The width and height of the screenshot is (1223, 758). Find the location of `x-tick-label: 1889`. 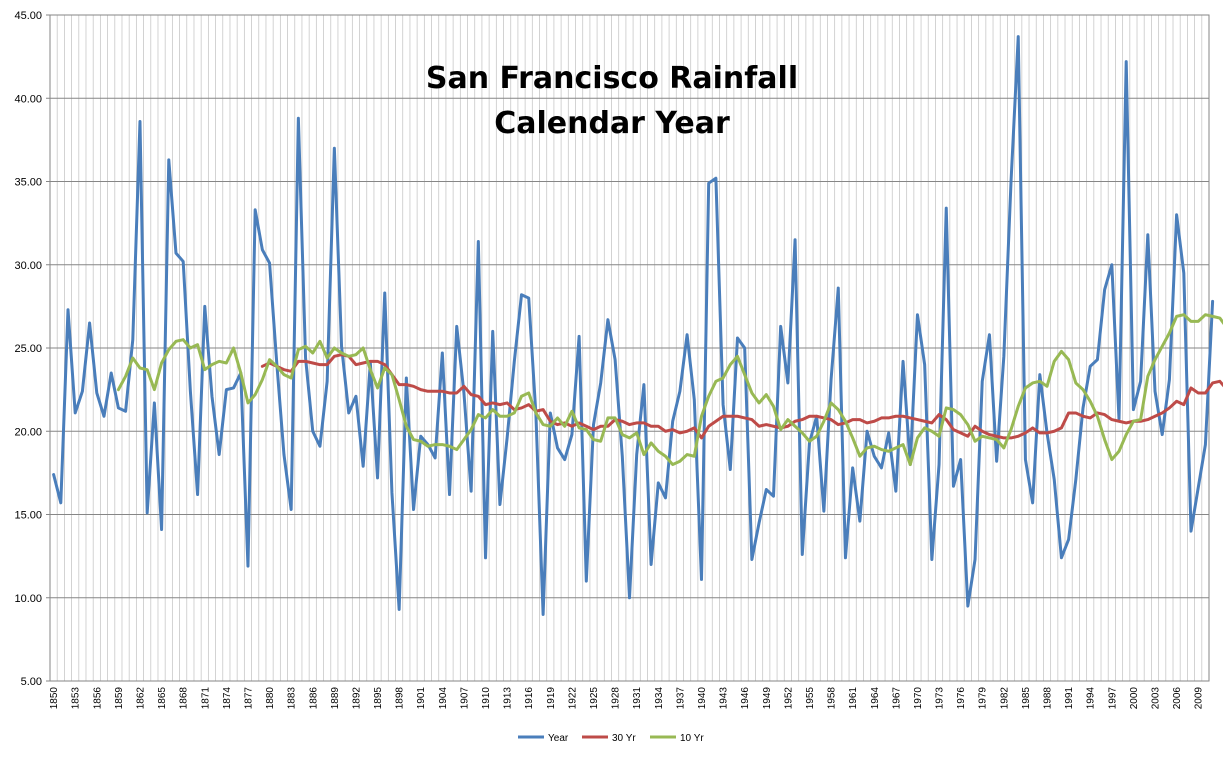

x-tick-label: 1889 is located at coordinates (335, 698).